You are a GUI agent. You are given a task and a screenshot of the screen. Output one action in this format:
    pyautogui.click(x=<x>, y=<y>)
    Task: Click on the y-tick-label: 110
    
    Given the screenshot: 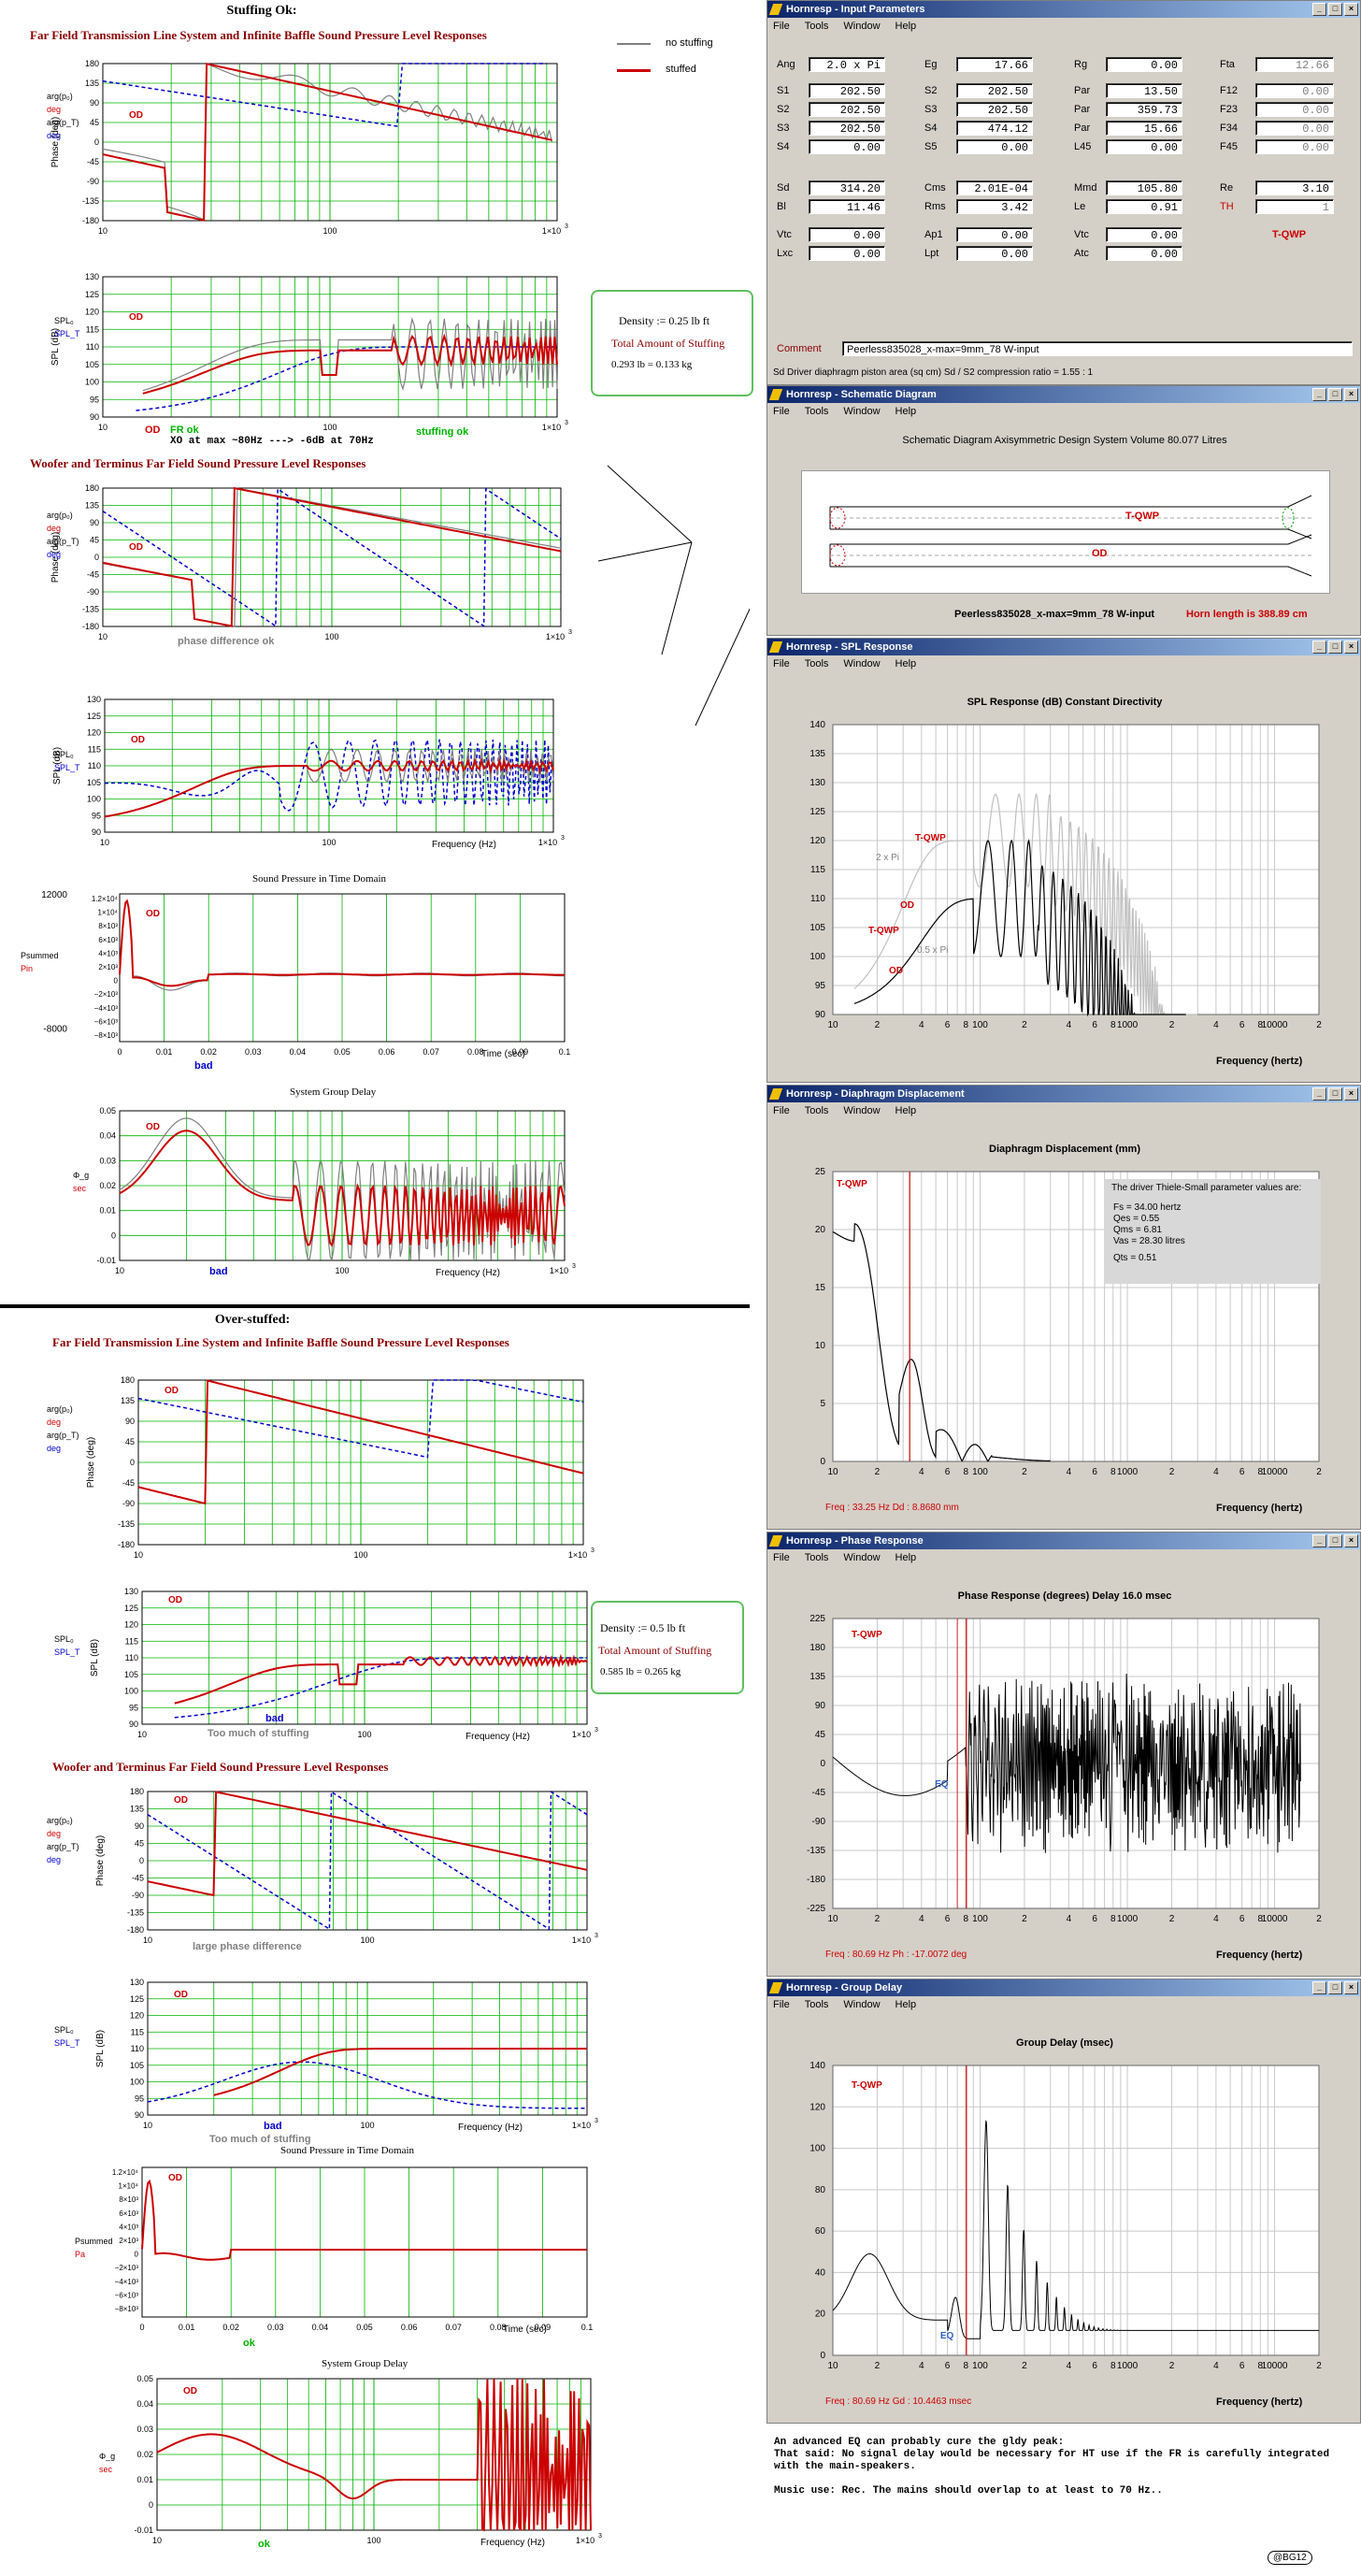 What is the action you would take?
    pyautogui.click(x=132, y=1658)
    